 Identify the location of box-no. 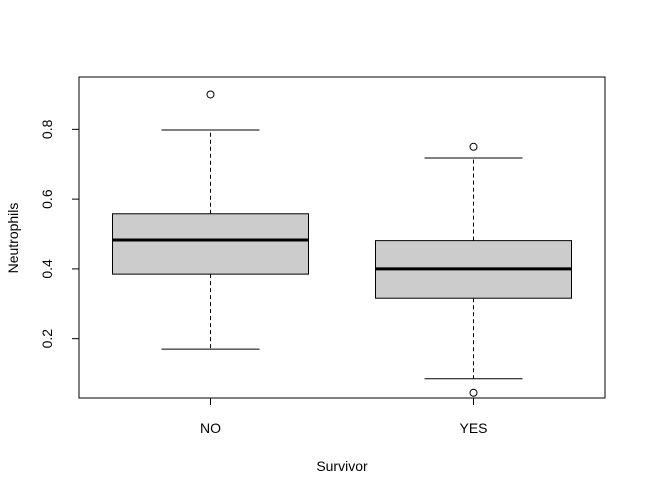
(210, 244).